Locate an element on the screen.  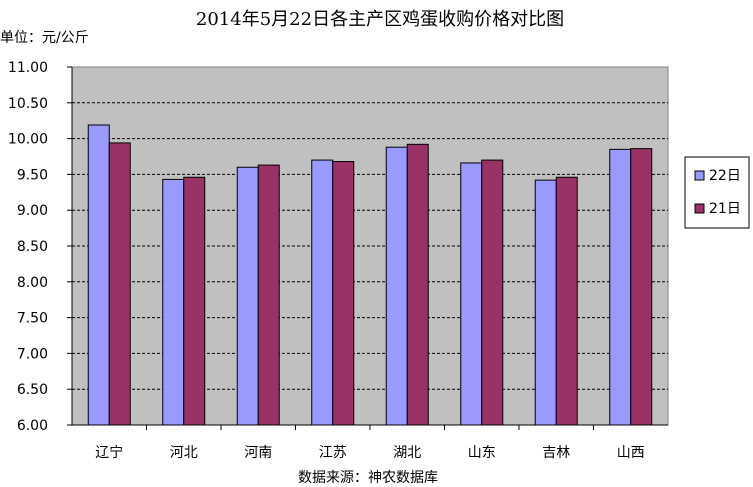
x-tick-label: 辽宁 is located at coordinates (109, 452).